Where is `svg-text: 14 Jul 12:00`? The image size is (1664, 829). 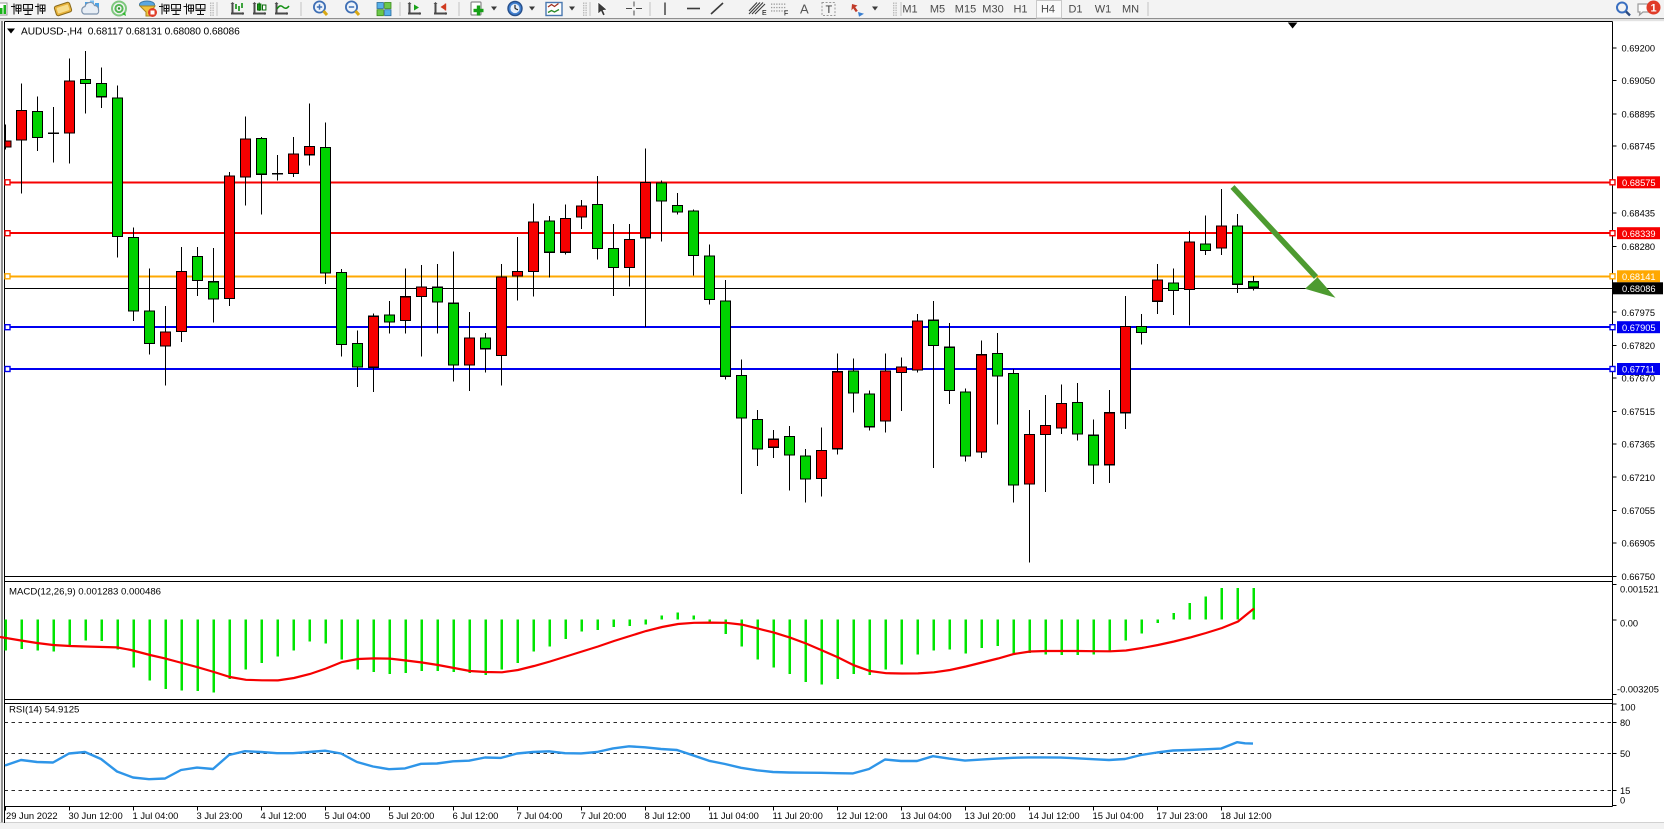 svg-text: 14 Jul 12:00 is located at coordinates (1054, 815).